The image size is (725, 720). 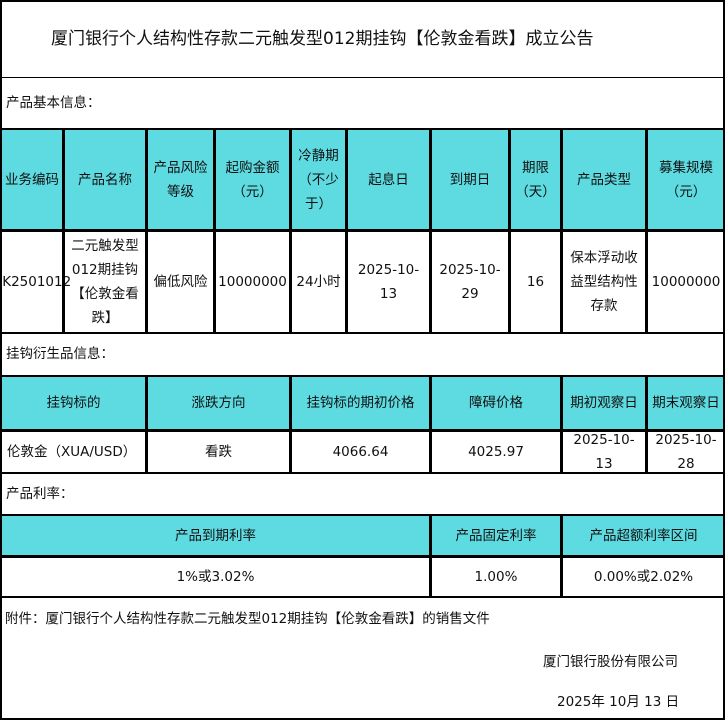 I want to click on derivative-data-cell: 2025-10-13, so click(x=604, y=452).